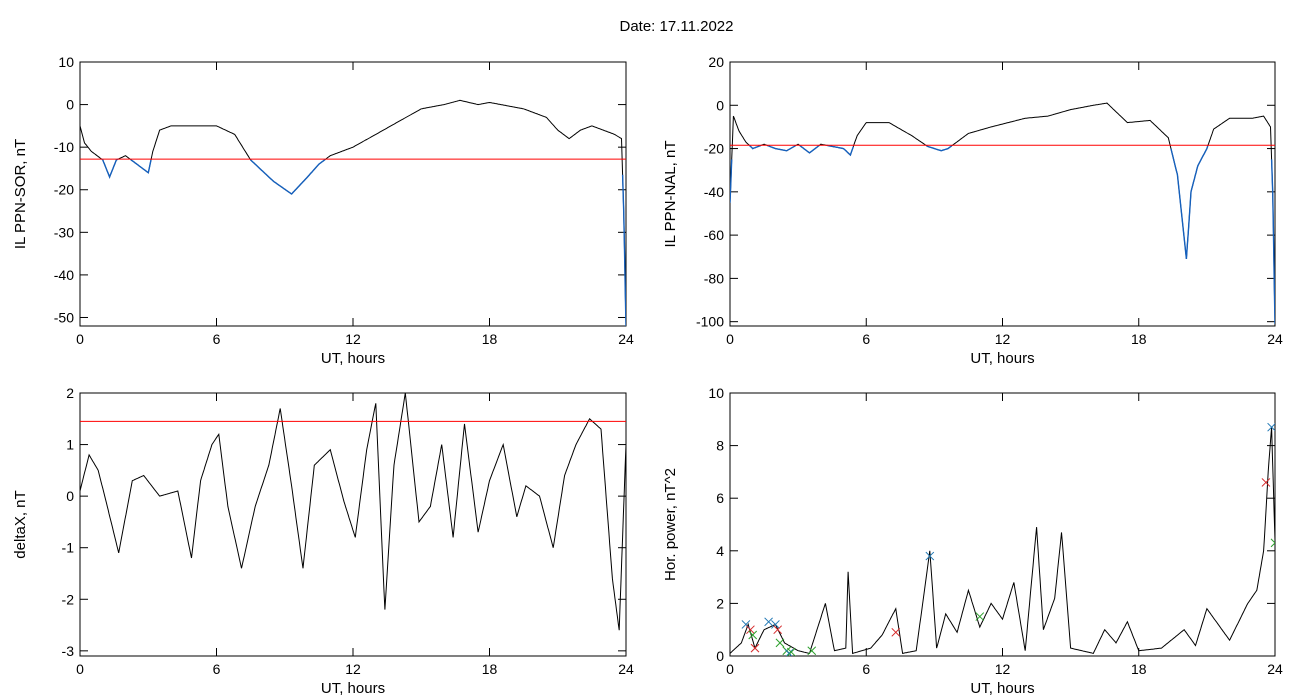 This screenshot has width=1300, height=700. Describe the element at coordinates (720, 551) in the screenshot. I see `y-tick-label: 4` at that location.